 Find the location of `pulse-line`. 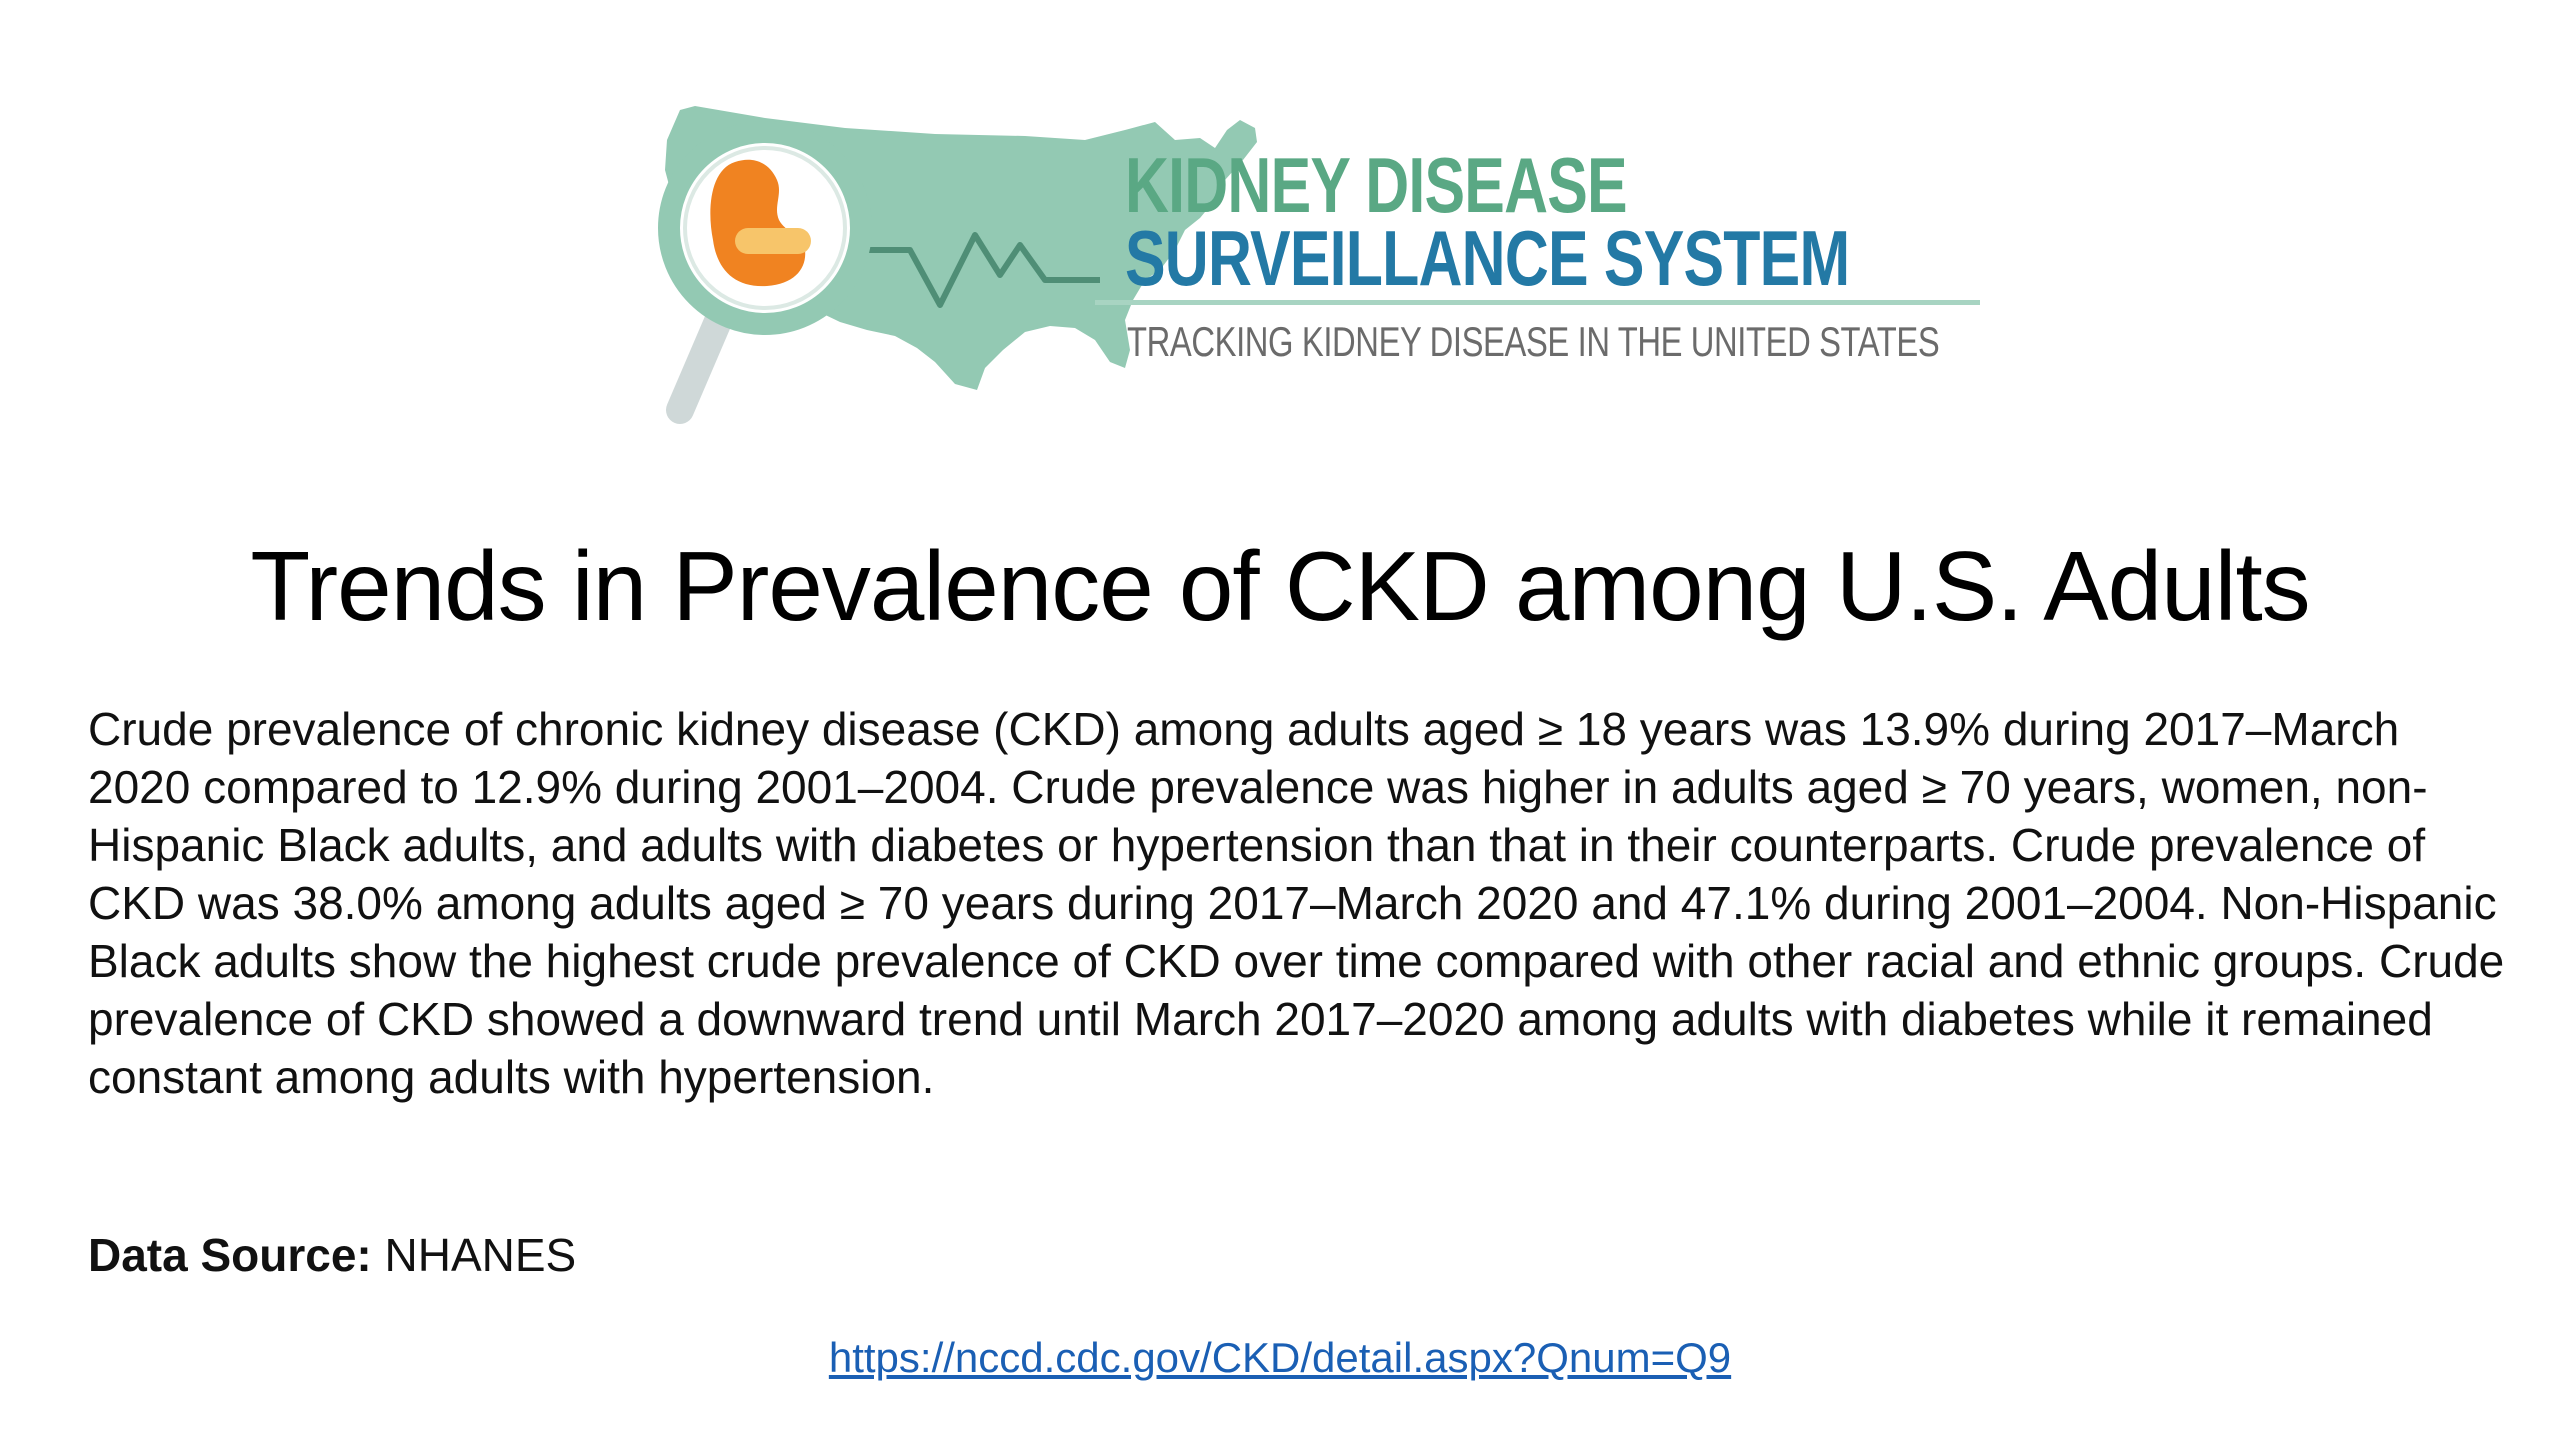

pulse-line is located at coordinates (965, 270).